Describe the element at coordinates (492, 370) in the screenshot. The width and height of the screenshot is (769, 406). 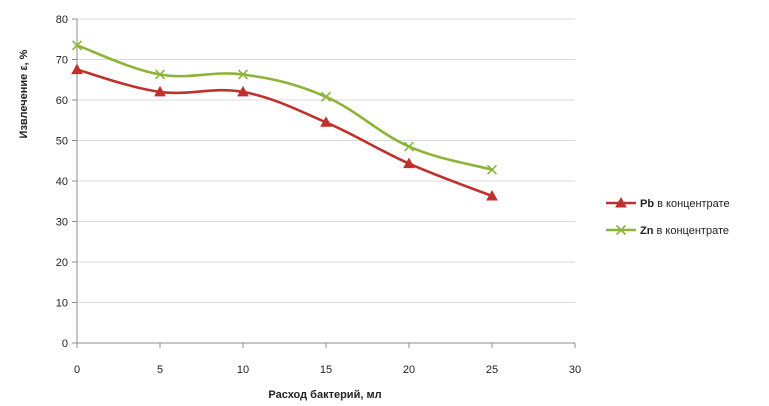
I see `x-tick-label-25: 25` at that location.